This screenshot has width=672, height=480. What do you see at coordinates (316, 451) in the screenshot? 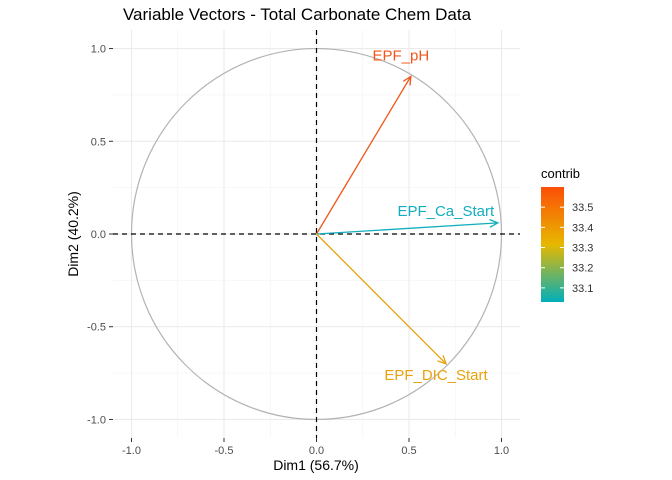
I see `x-tick-label: 0.0` at bounding box center [316, 451].